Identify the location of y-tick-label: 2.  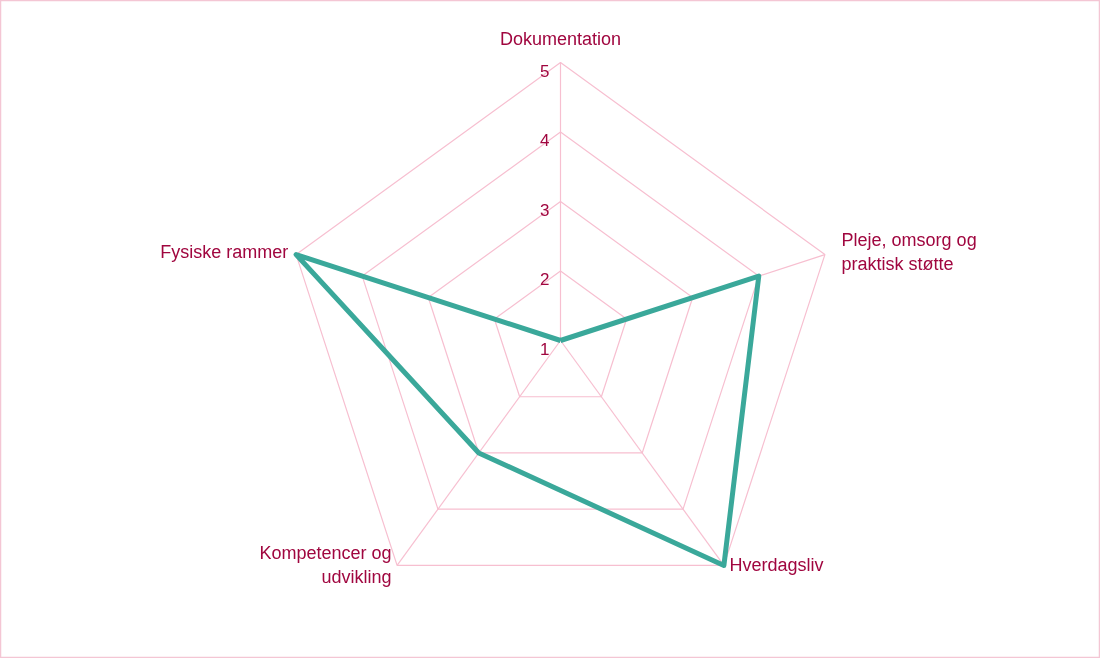
(544, 280).